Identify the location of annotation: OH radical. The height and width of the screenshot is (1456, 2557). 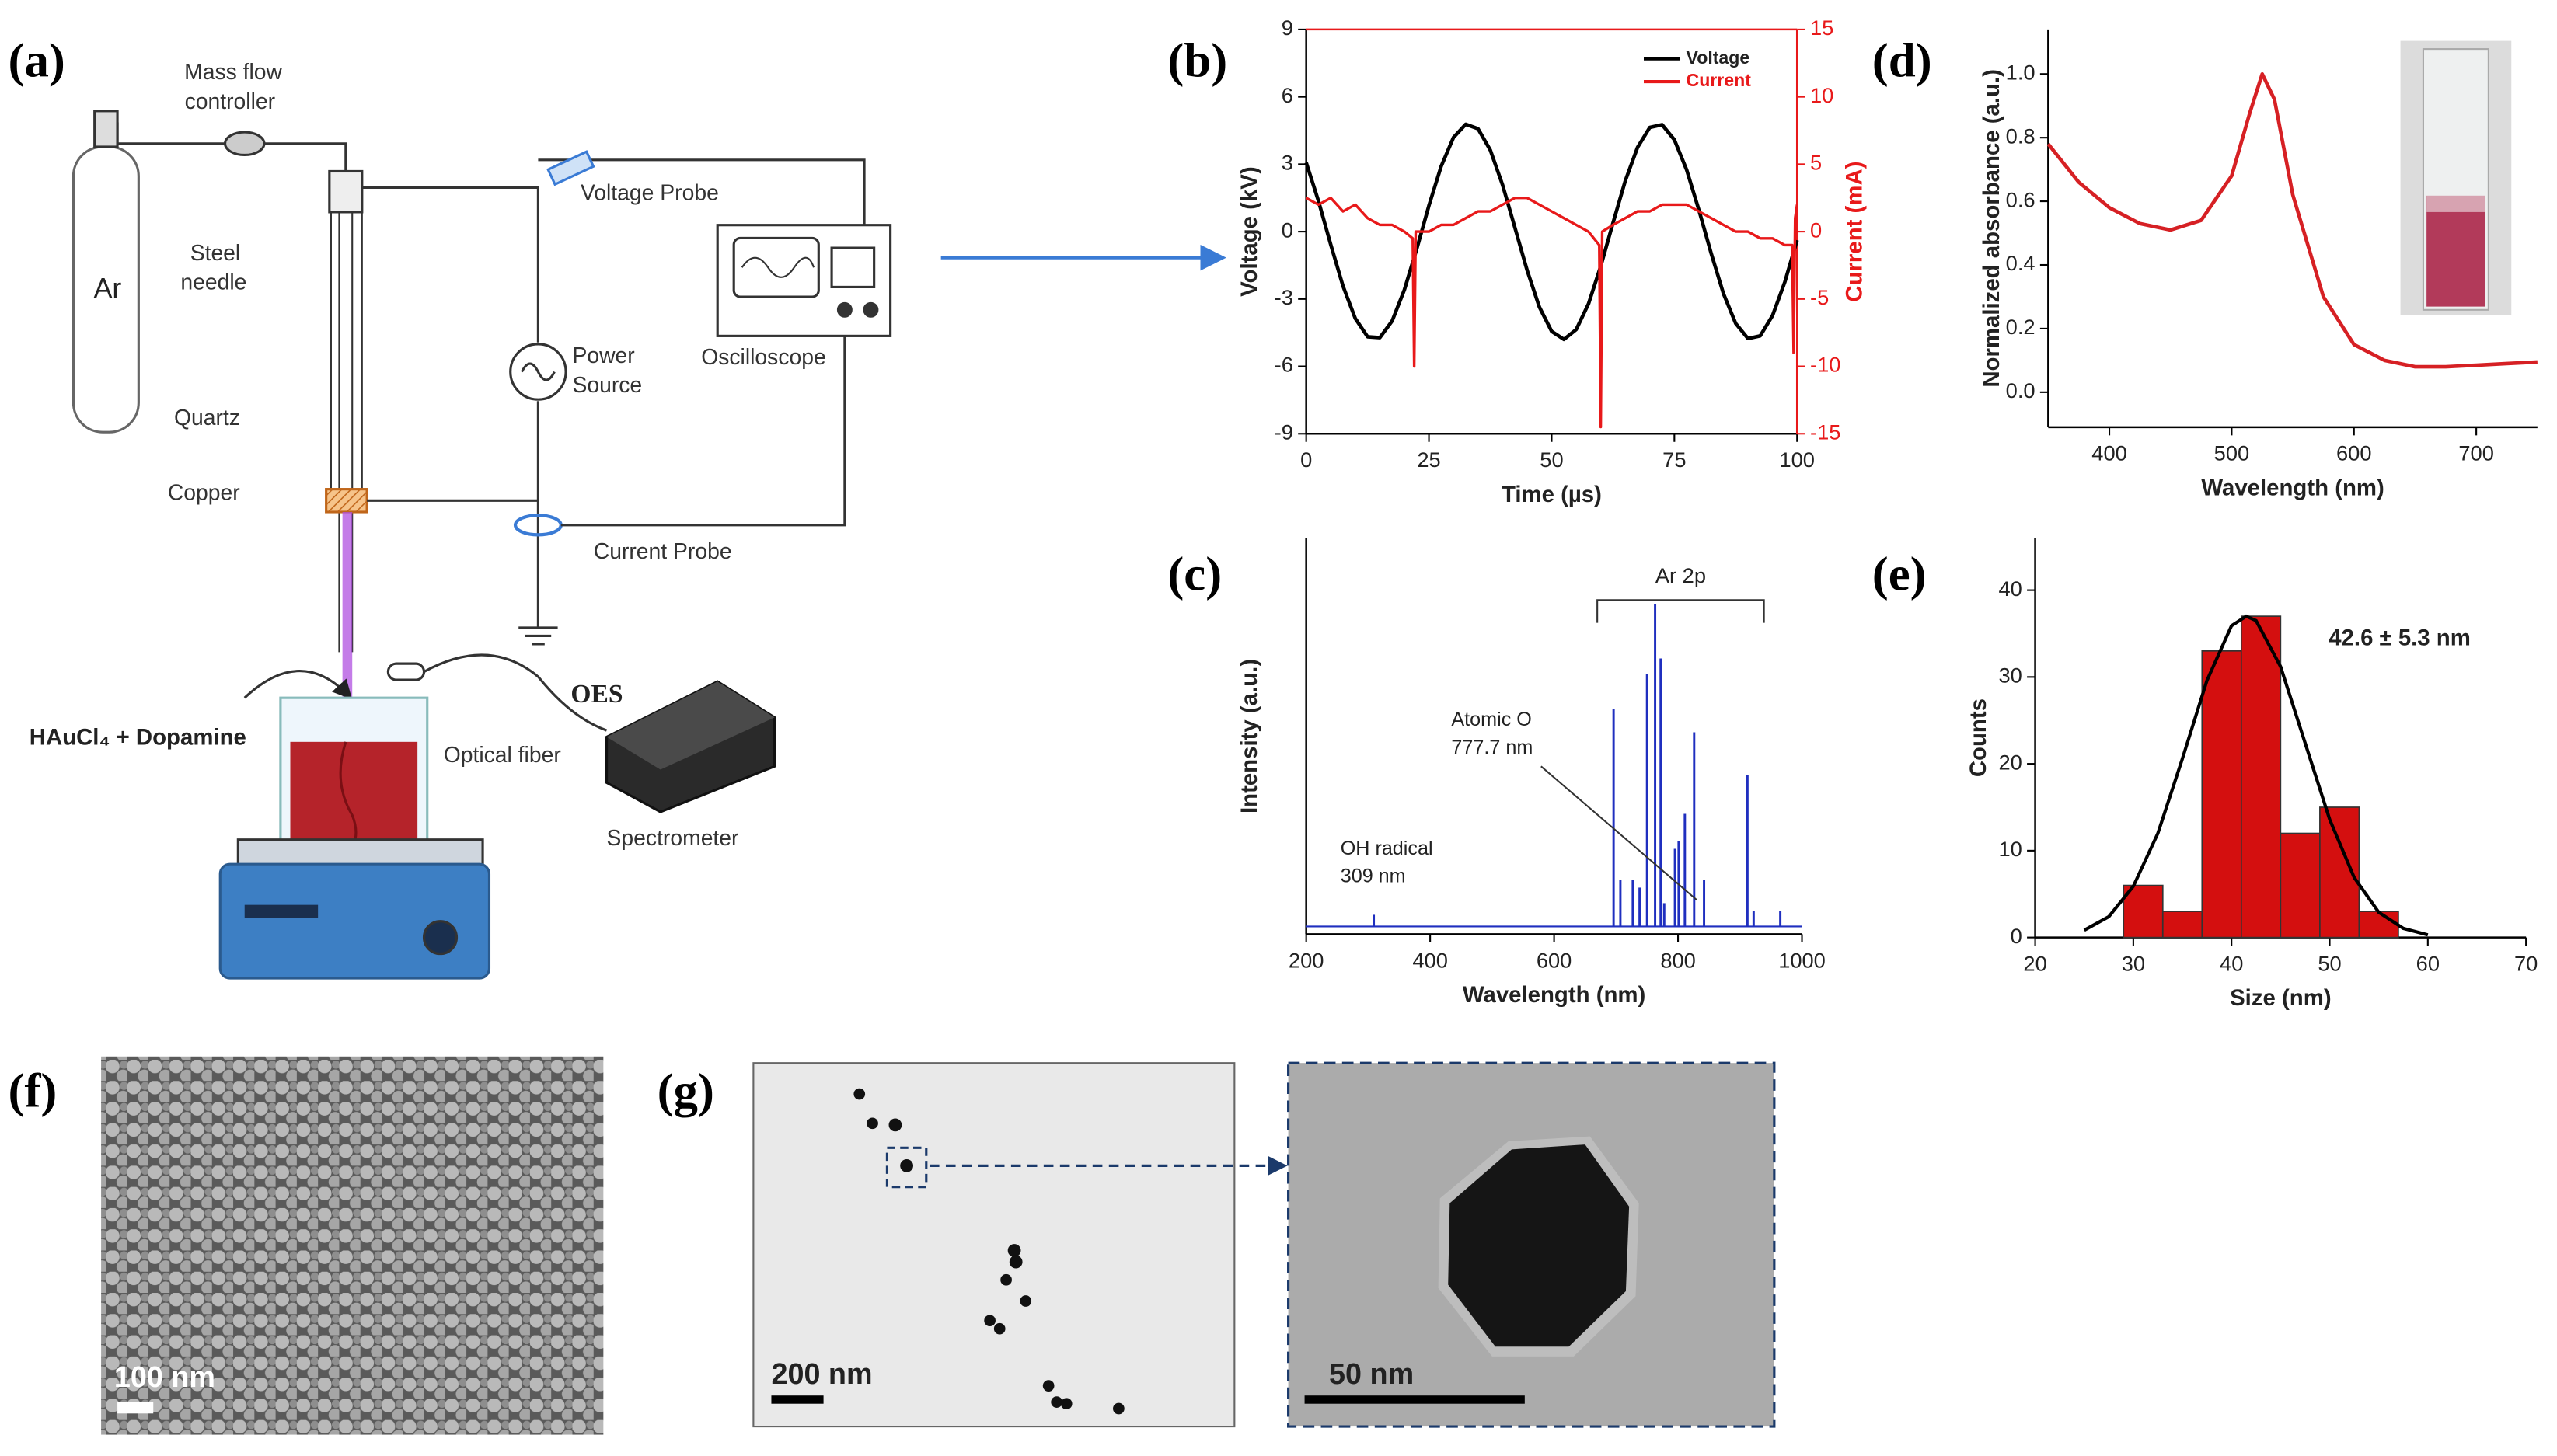
(1387, 848).